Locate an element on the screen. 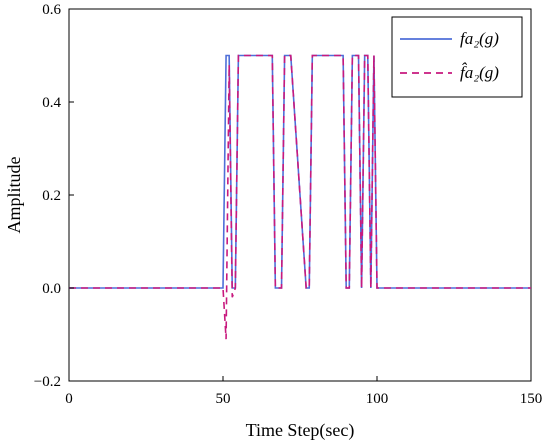 The height and width of the screenshot is (443, 550). x-tick-label: 0 is located at coordinates (69, 399).